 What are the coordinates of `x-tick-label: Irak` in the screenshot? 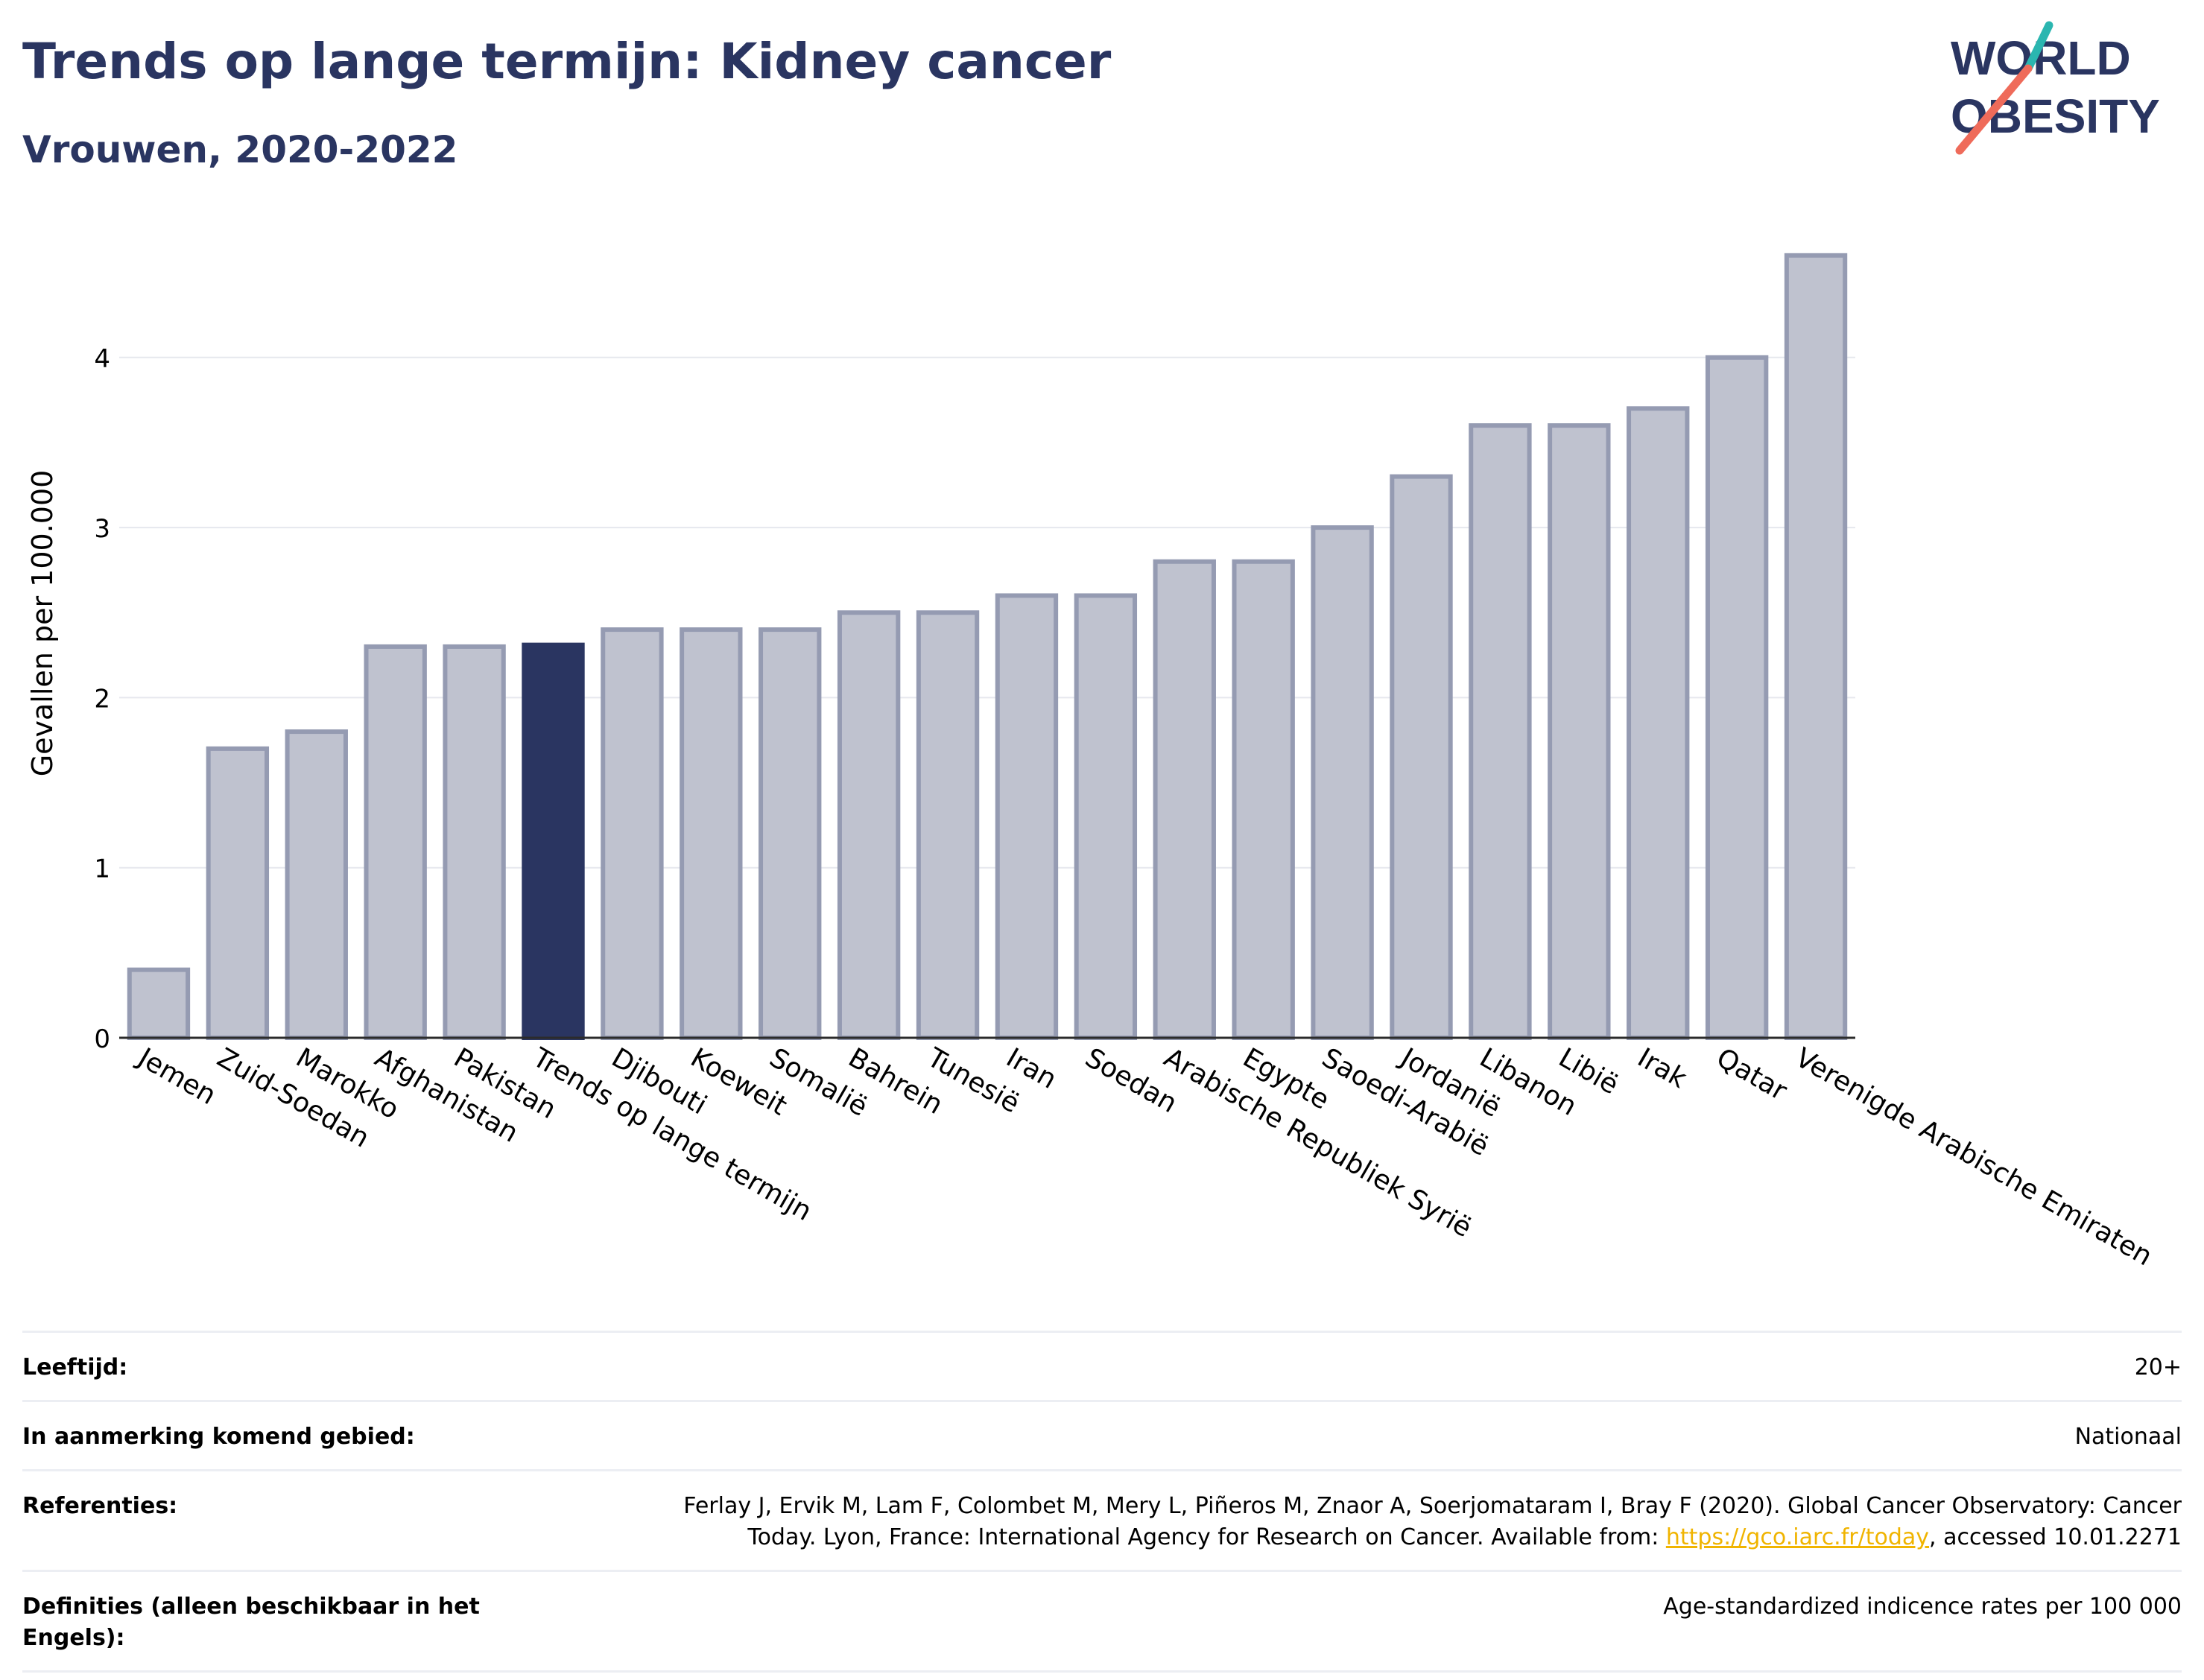 It's located at (1662, 1068).